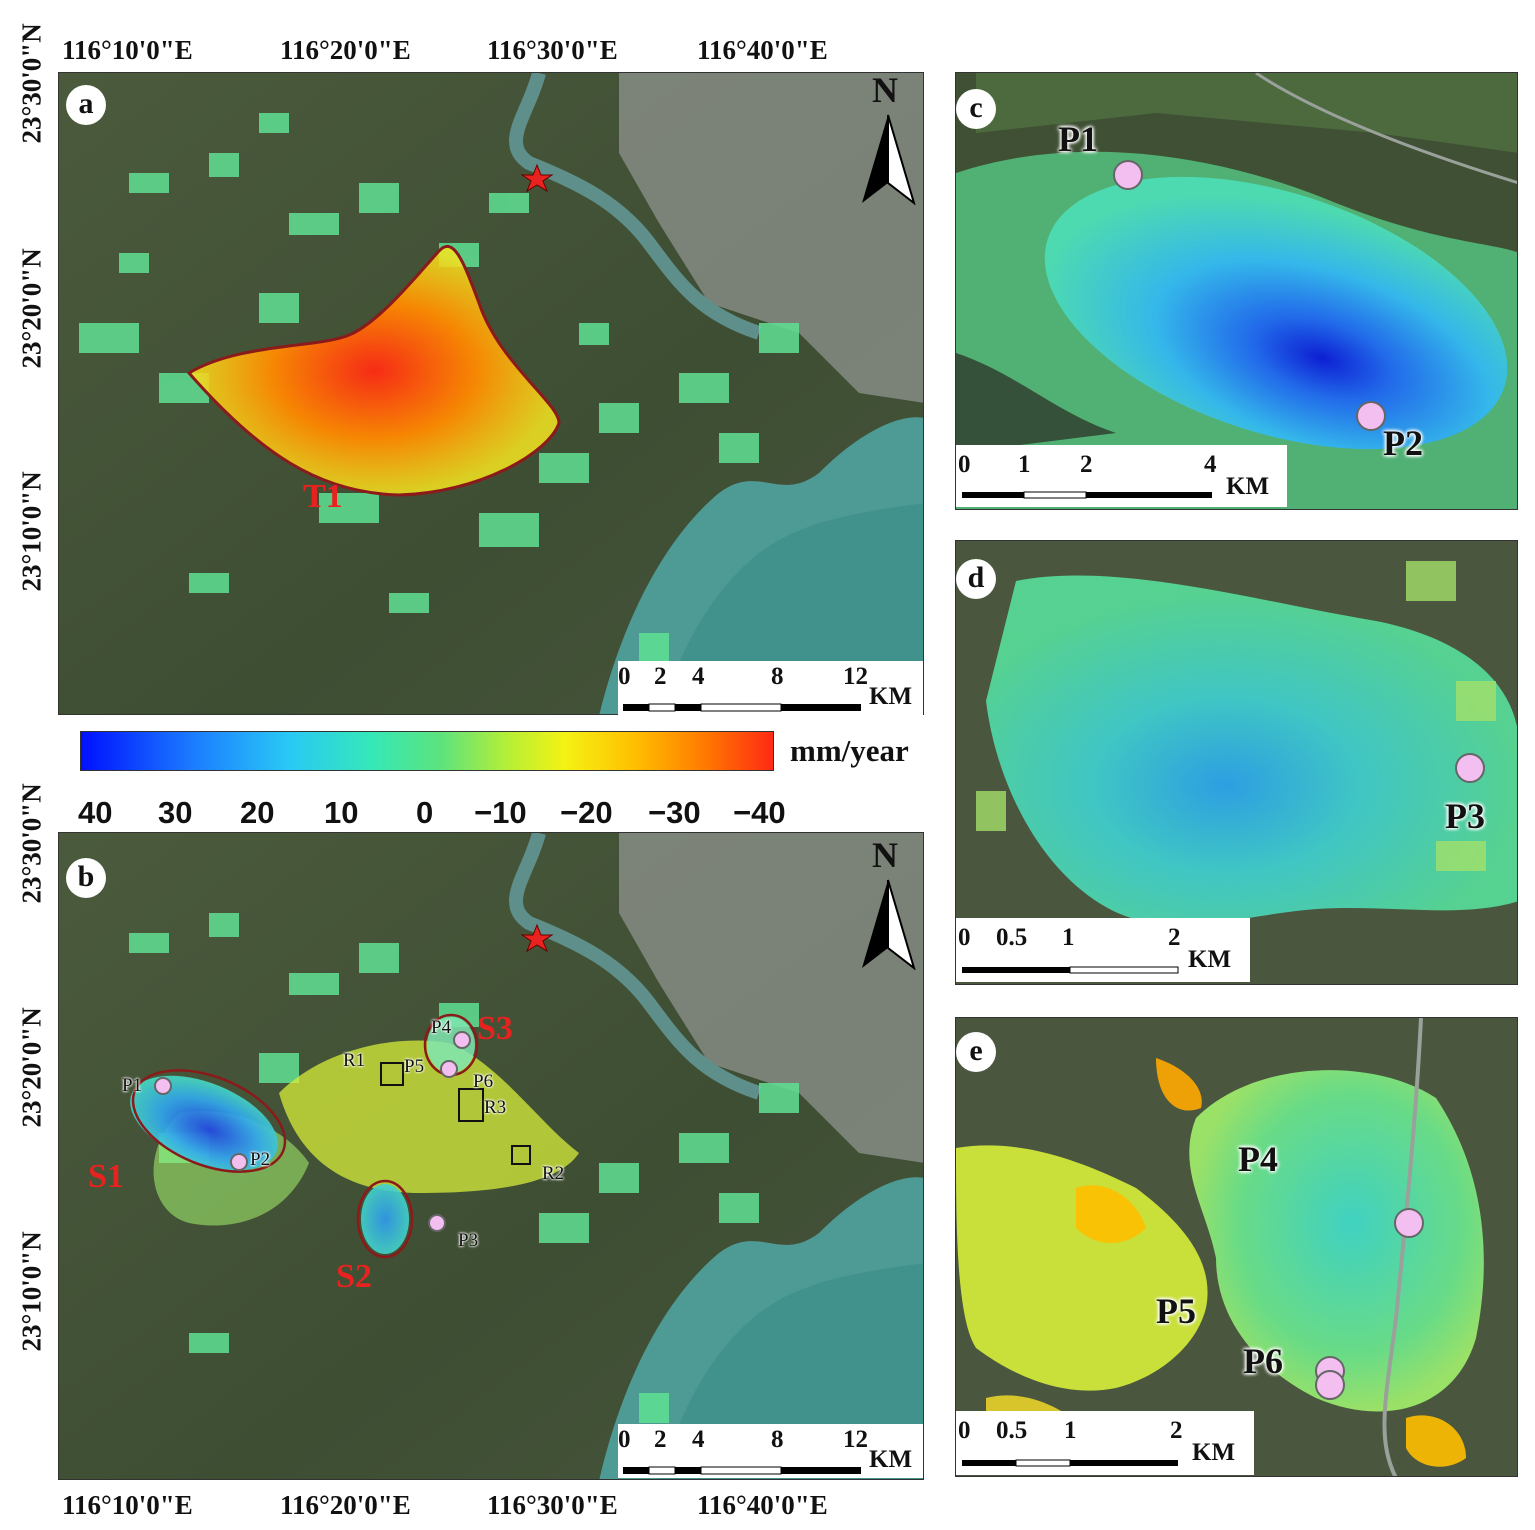  I want to click on panel-b-lat-label-1: 23°30'0"N, so click(31, 843).